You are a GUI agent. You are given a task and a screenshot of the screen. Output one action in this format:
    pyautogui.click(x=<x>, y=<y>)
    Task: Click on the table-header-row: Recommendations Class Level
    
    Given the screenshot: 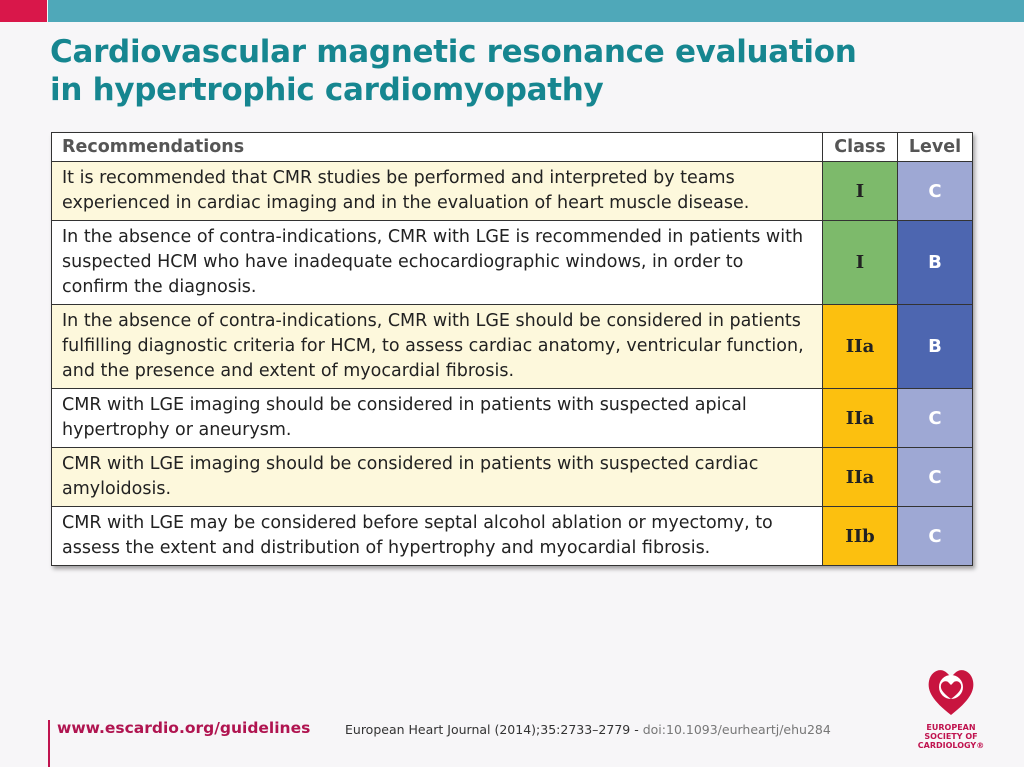 What is the action you would take?
    pyautogui.click(x=512, y=147)
    